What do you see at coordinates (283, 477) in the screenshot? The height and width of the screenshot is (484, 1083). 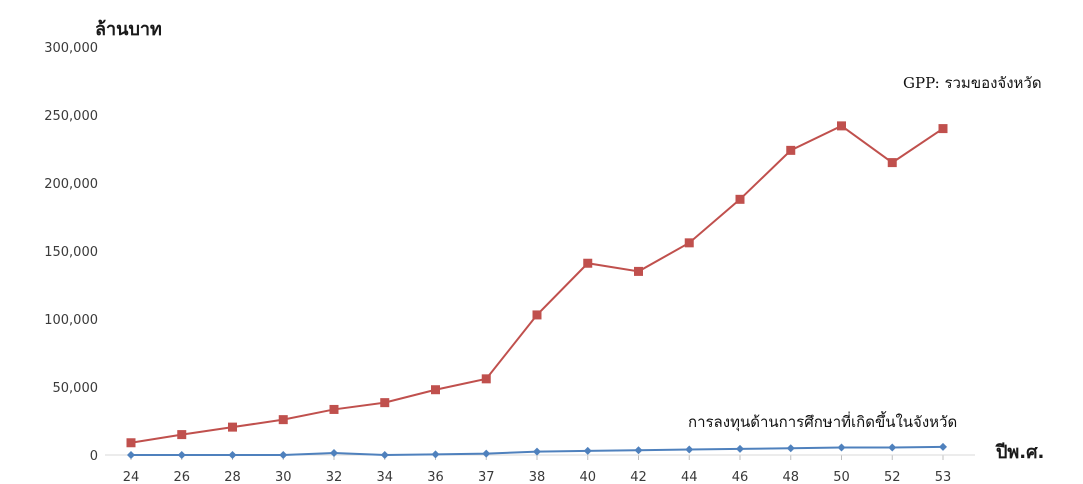 I see `x-tick-label: 30` at bounding box center [283, 477].